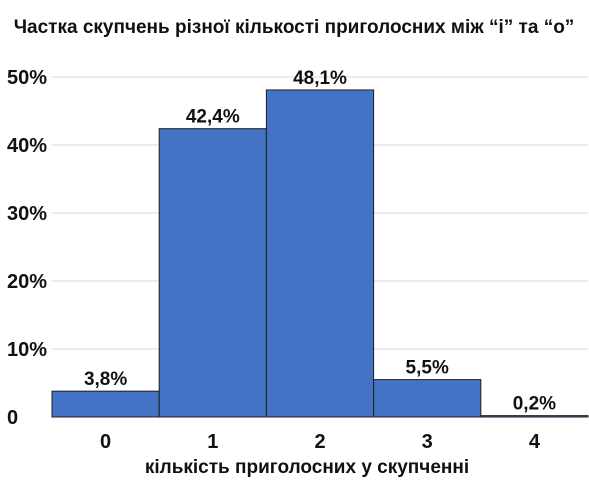  Describe the element at coordinates (12, 418) in the screenshot. I see `y-tick-label: 0` at that location.